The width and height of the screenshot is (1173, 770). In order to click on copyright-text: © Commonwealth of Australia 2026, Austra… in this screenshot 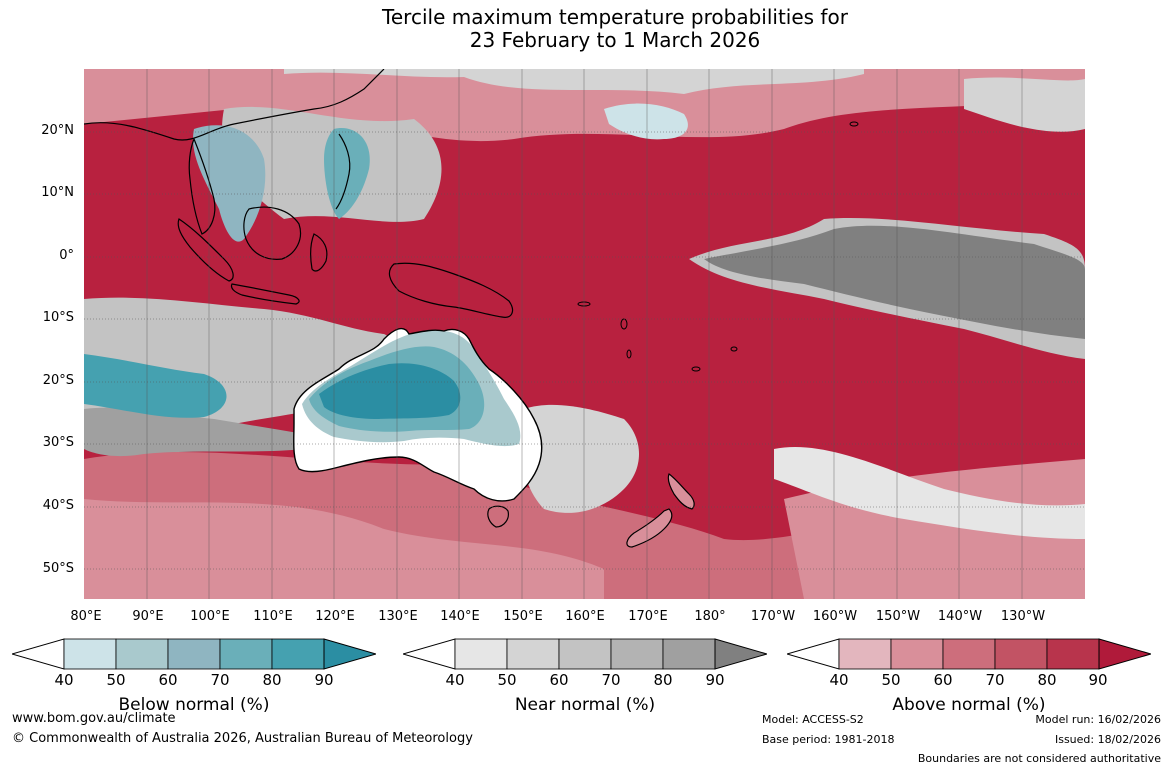, I will do `click(242, 738)`.